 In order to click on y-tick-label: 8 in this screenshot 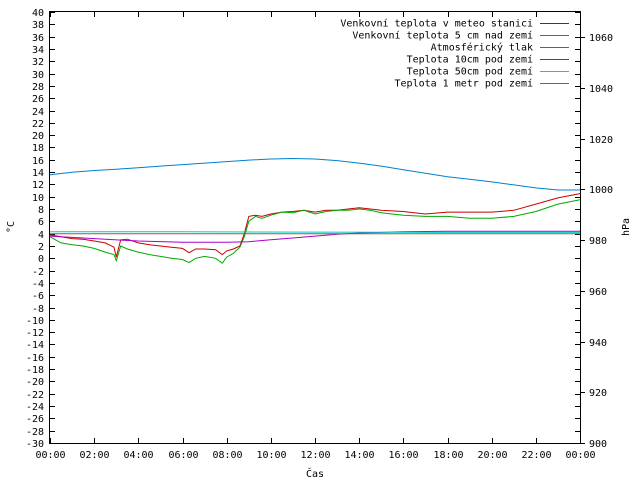, I will do `click(41, 210)`.